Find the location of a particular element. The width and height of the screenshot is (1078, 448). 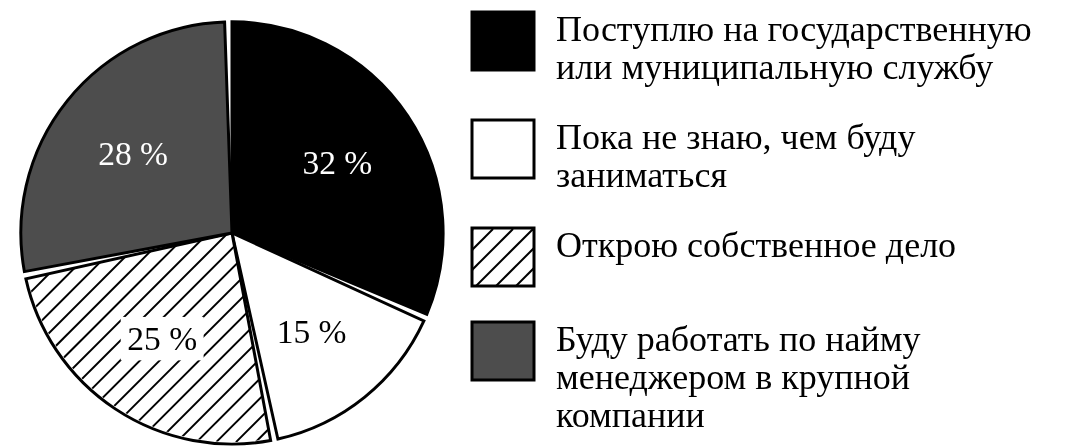

legend-label: Буду работать по найму менеджером в крупной компании is located at coordinates (739, 377).